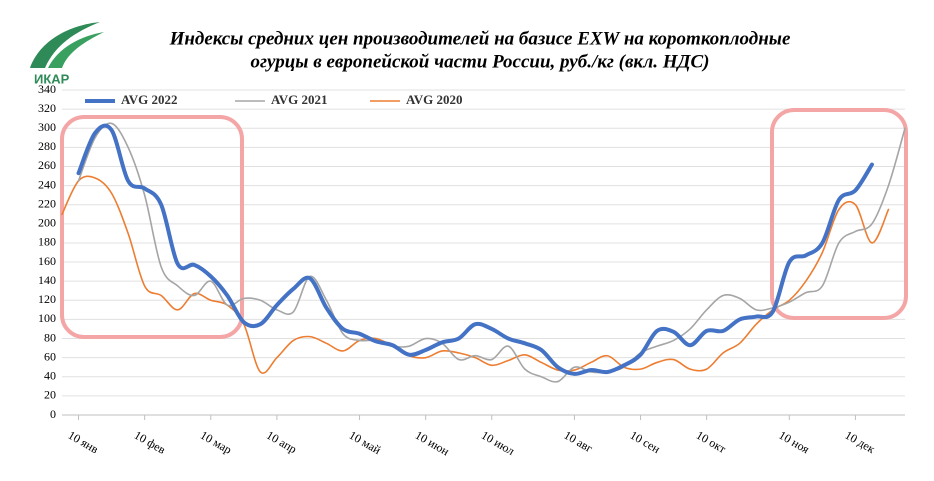  Describe the element at coordinates (150, 442) in the screenshot. I see `x-tick-label: 10 фев` at that location.